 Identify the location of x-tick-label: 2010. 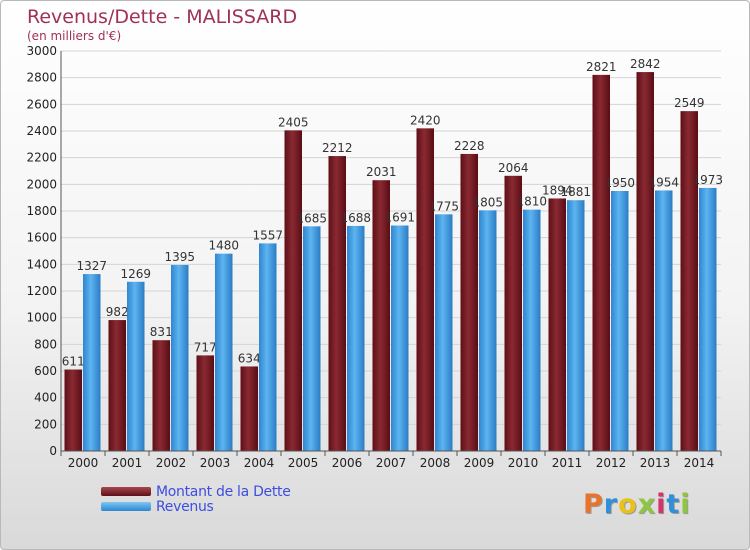
(523, 463).